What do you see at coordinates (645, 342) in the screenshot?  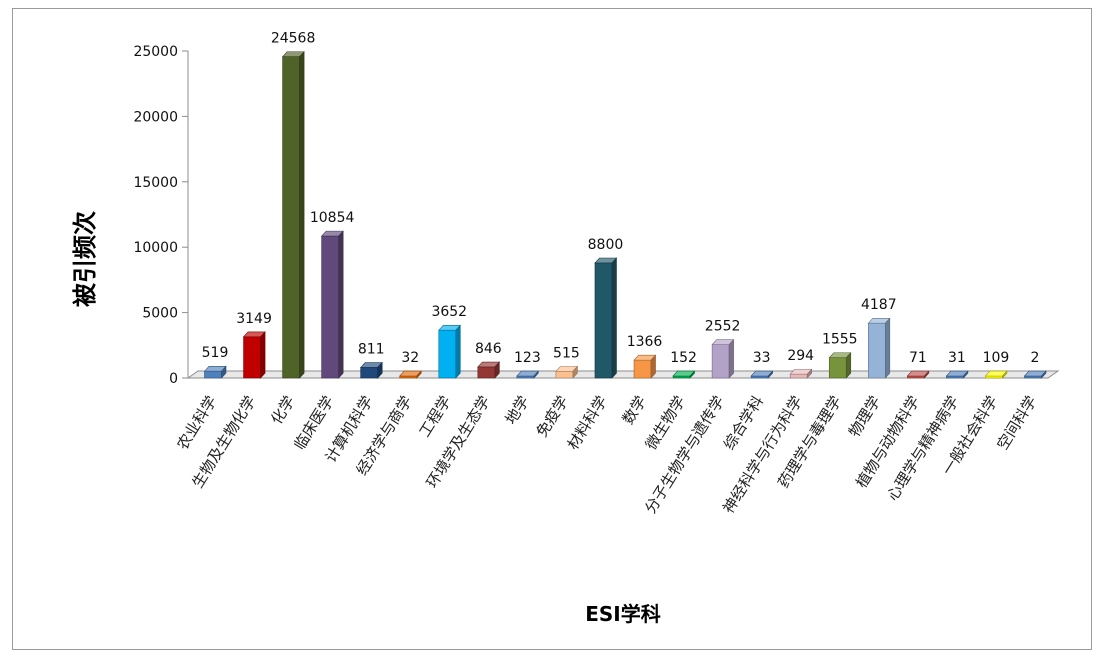 I see `data-label: 1366` at bounding box center [645, 342].